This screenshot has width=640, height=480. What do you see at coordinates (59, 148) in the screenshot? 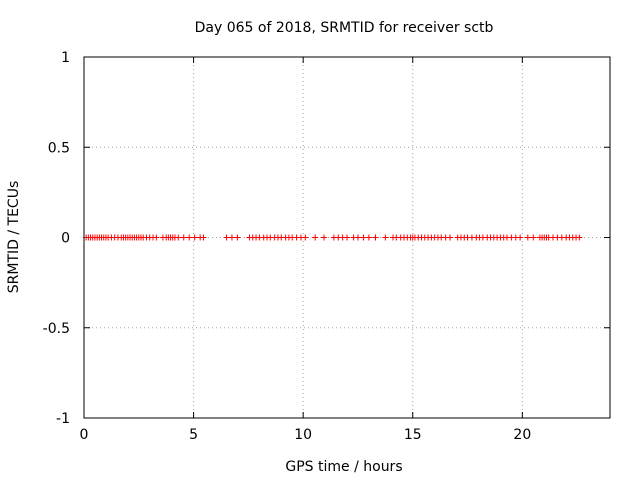
I see `y-tick-label: 0.5` at bounding box center [59, 148].